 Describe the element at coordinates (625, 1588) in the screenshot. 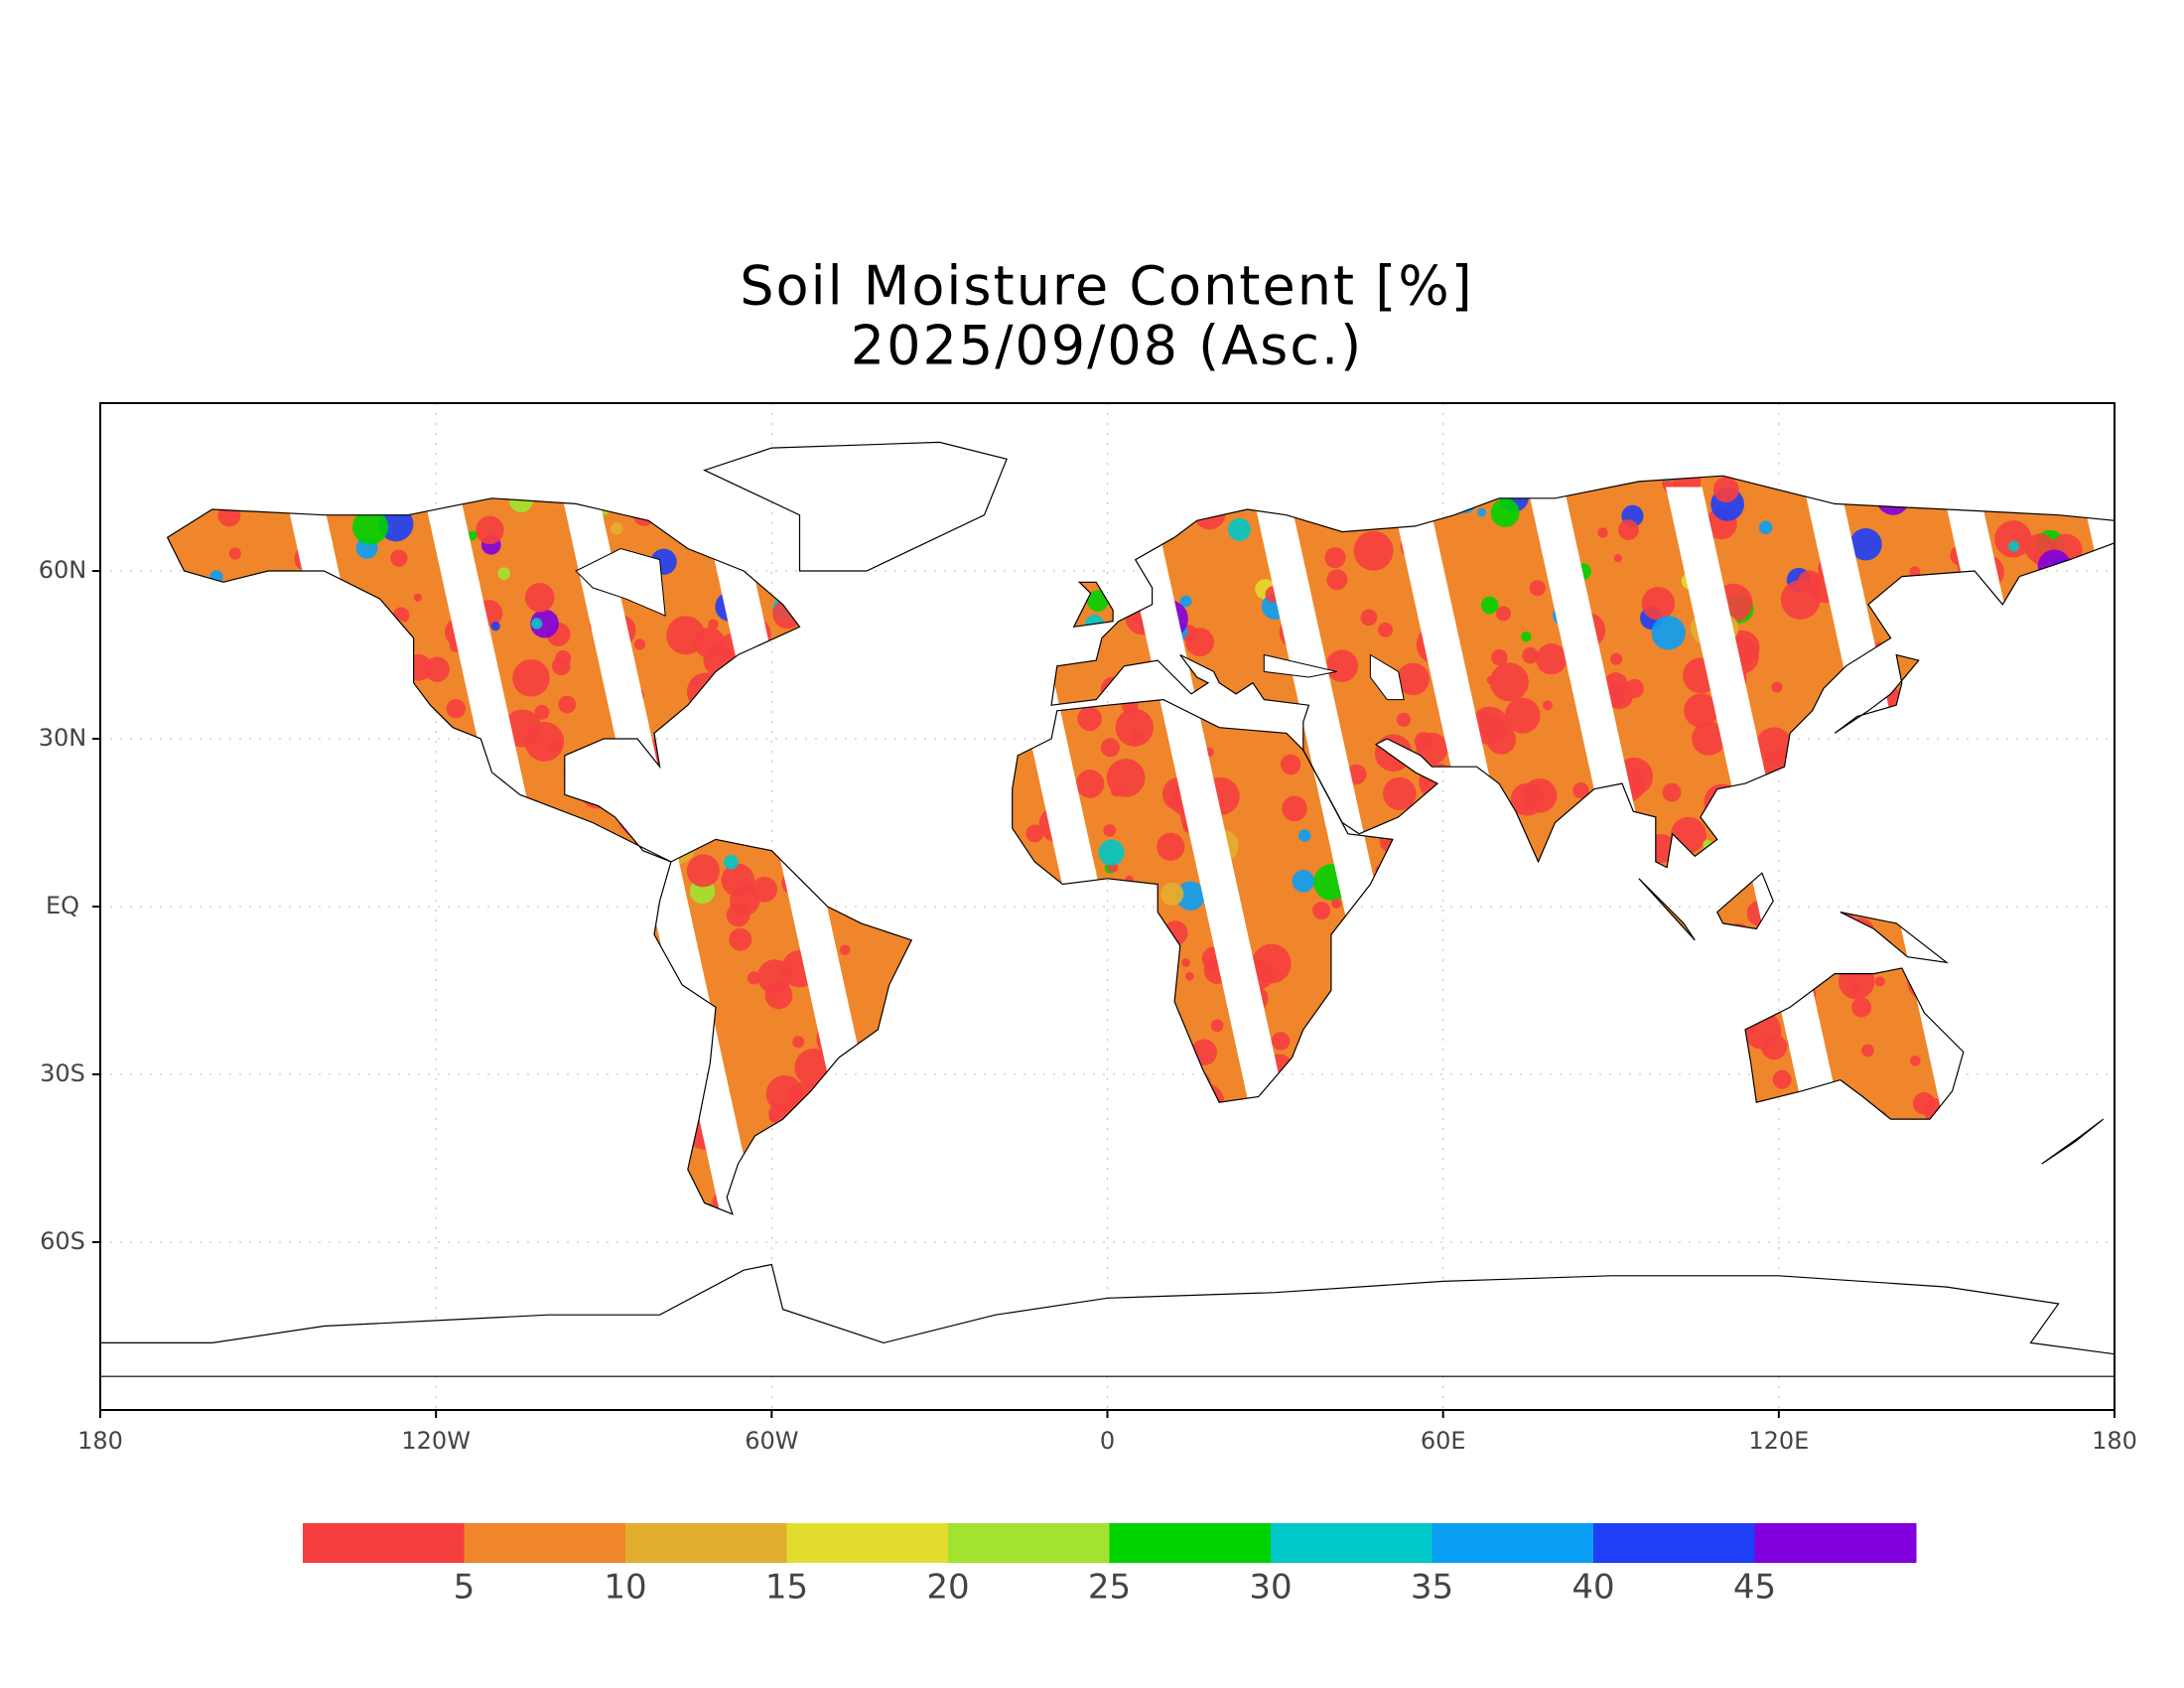

I see `colorbar-label: 10` at that location.